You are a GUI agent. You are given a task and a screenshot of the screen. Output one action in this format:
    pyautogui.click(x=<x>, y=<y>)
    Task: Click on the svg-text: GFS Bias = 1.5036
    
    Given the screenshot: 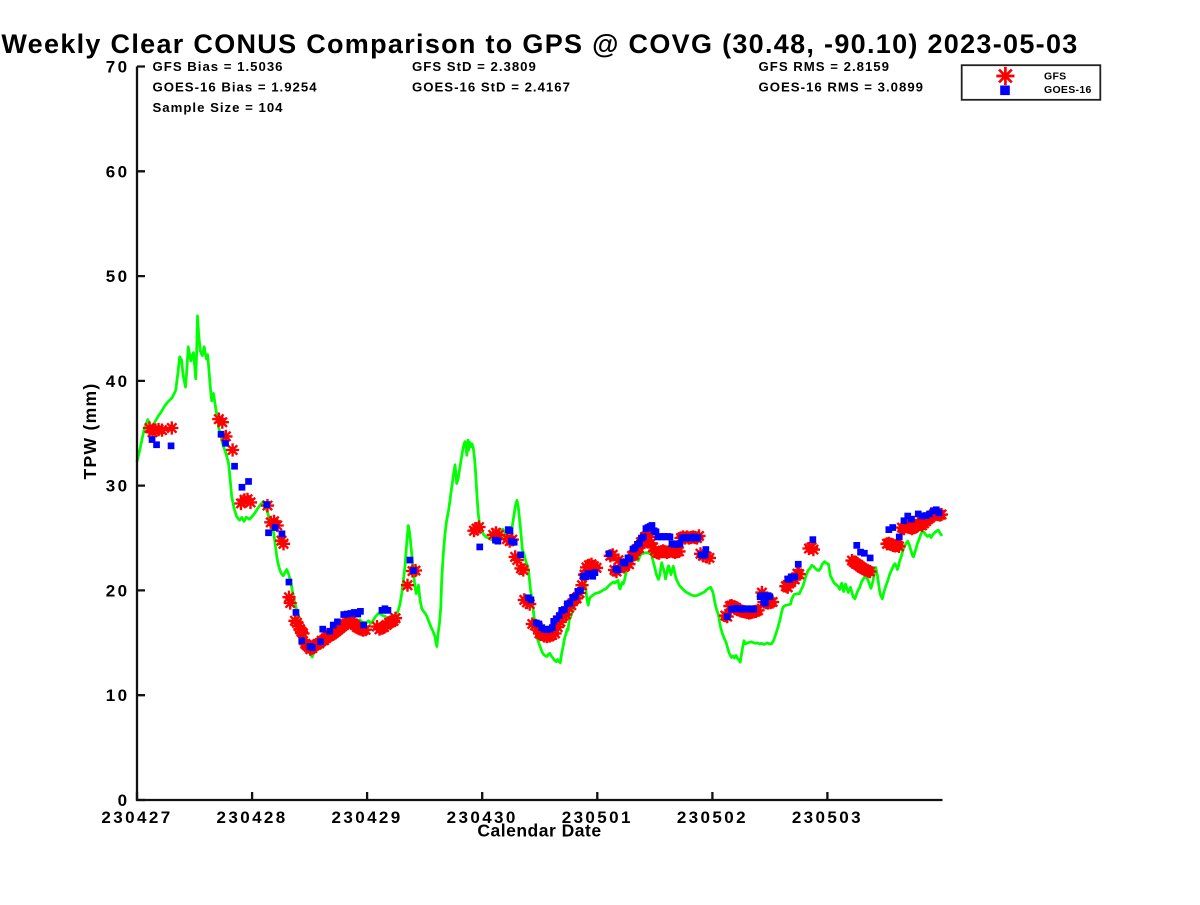 What is the action you would take?
    pyautogui.click(x=218, y=66)
    